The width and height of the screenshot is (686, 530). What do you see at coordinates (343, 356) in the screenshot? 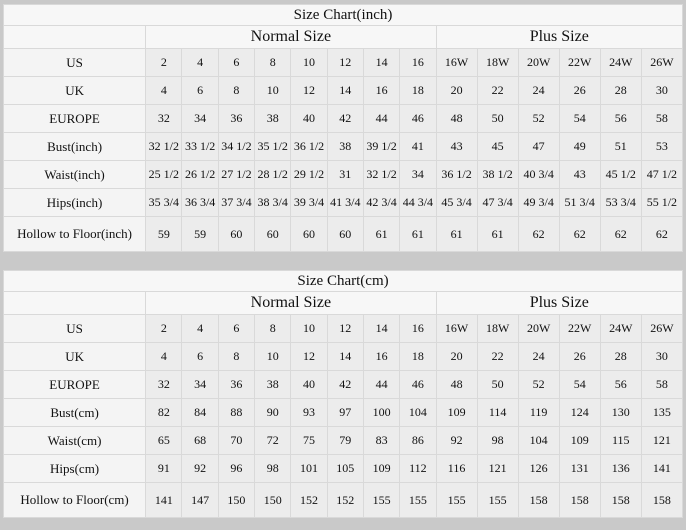
I see `table-row: UK 4 6 8 10 12 14 16 18 20 22 24 26 28 30` at bounding box center [343, 356].